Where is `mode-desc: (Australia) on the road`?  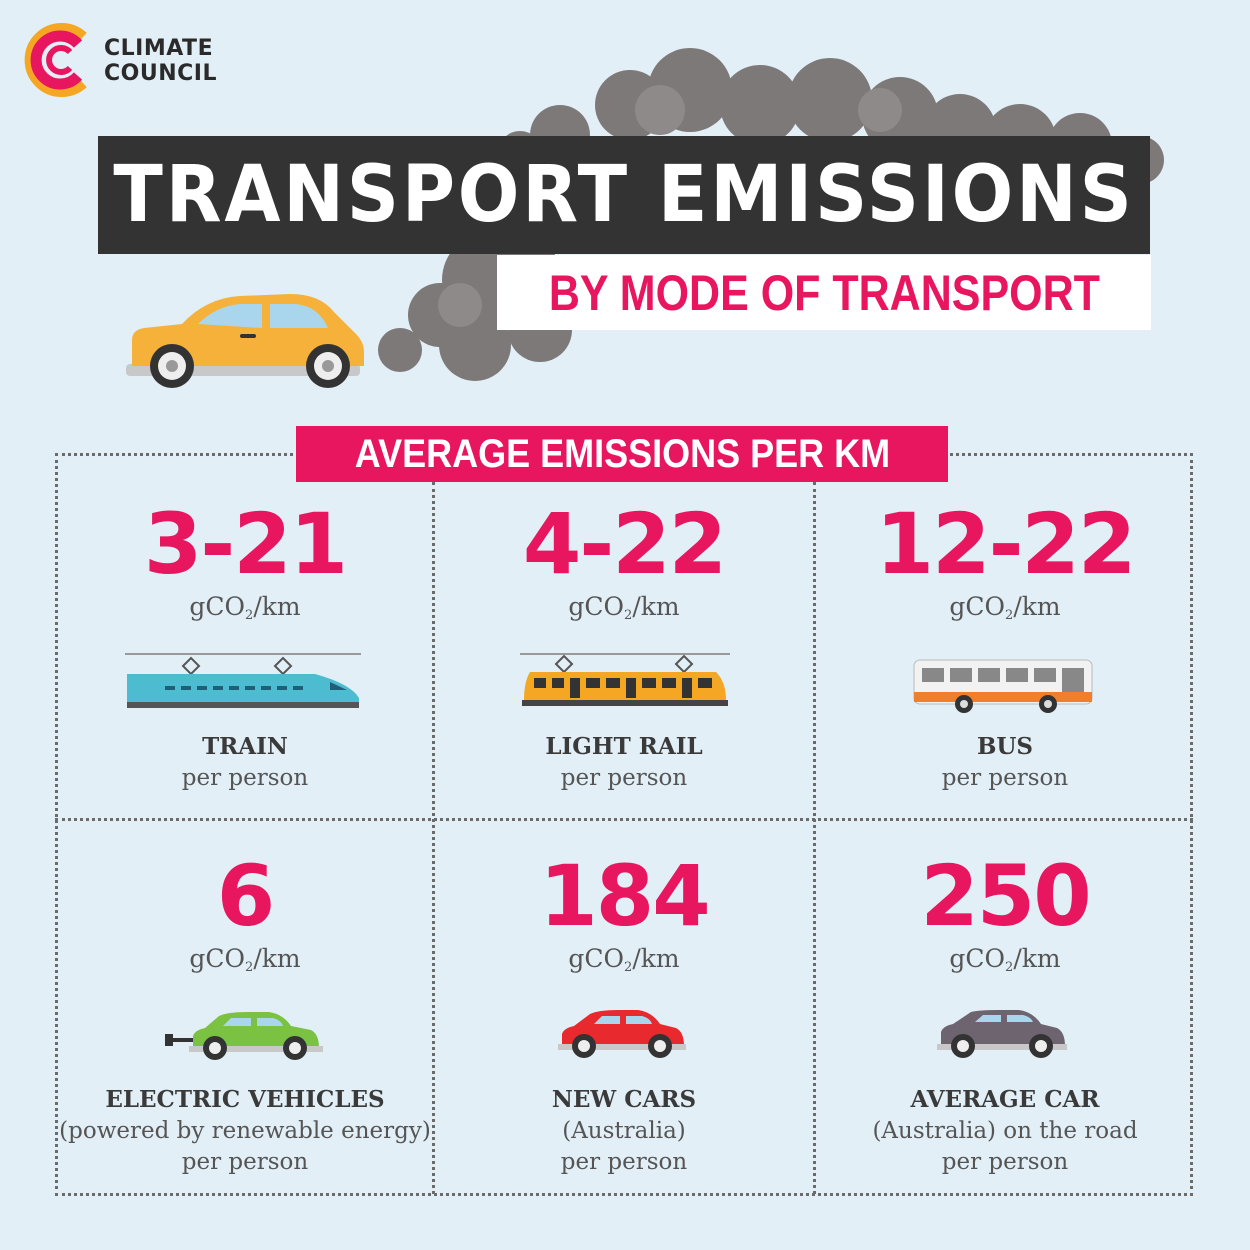 mode-desc: (Australia) on the road is located at coordinates (1005, 1131).